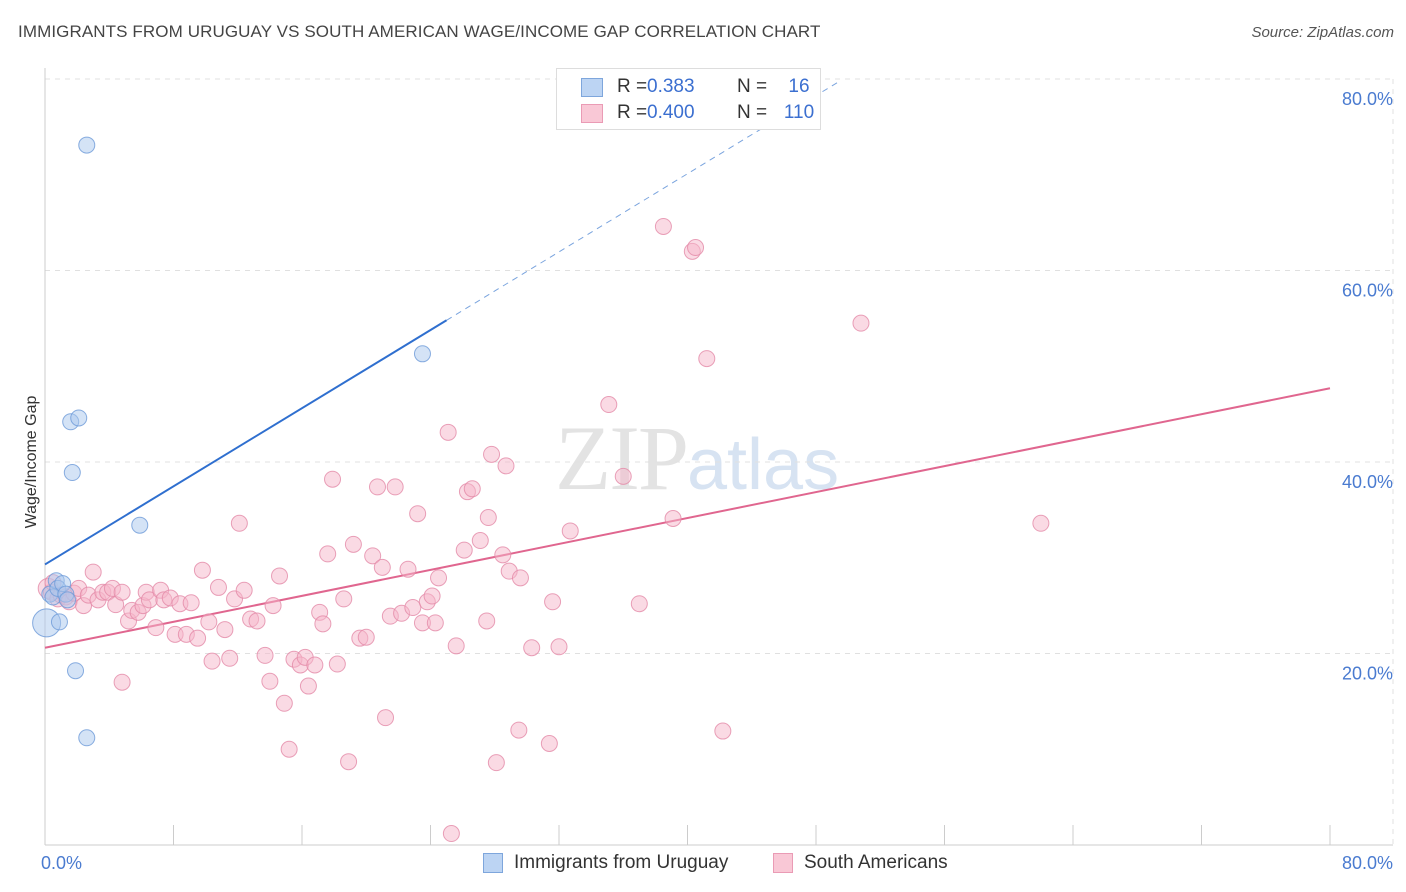 This screenshot has width=1406, height=892. Describe the element at coordinates (493, 863) in the screenshot. I see `uruguay-legend-swatch` at that location.